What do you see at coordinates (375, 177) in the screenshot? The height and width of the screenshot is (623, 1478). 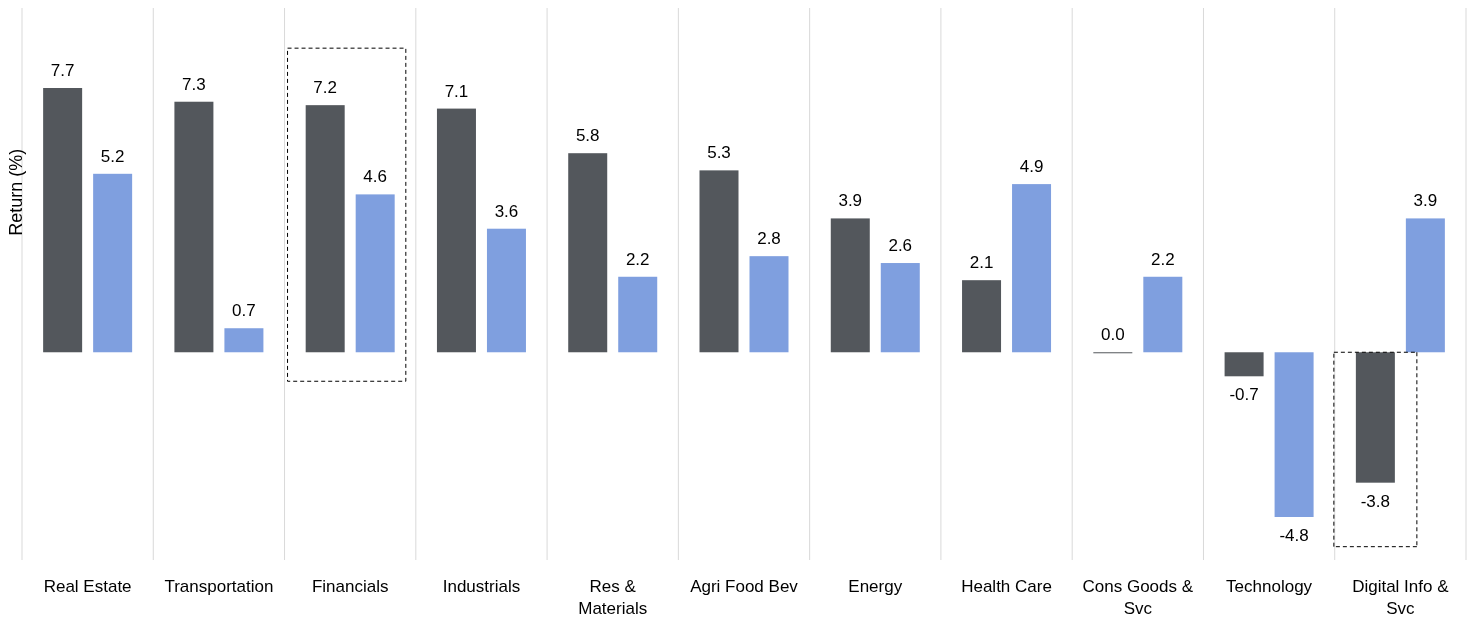 I see `data-label: 4.6` at bounding box center [375, 177].